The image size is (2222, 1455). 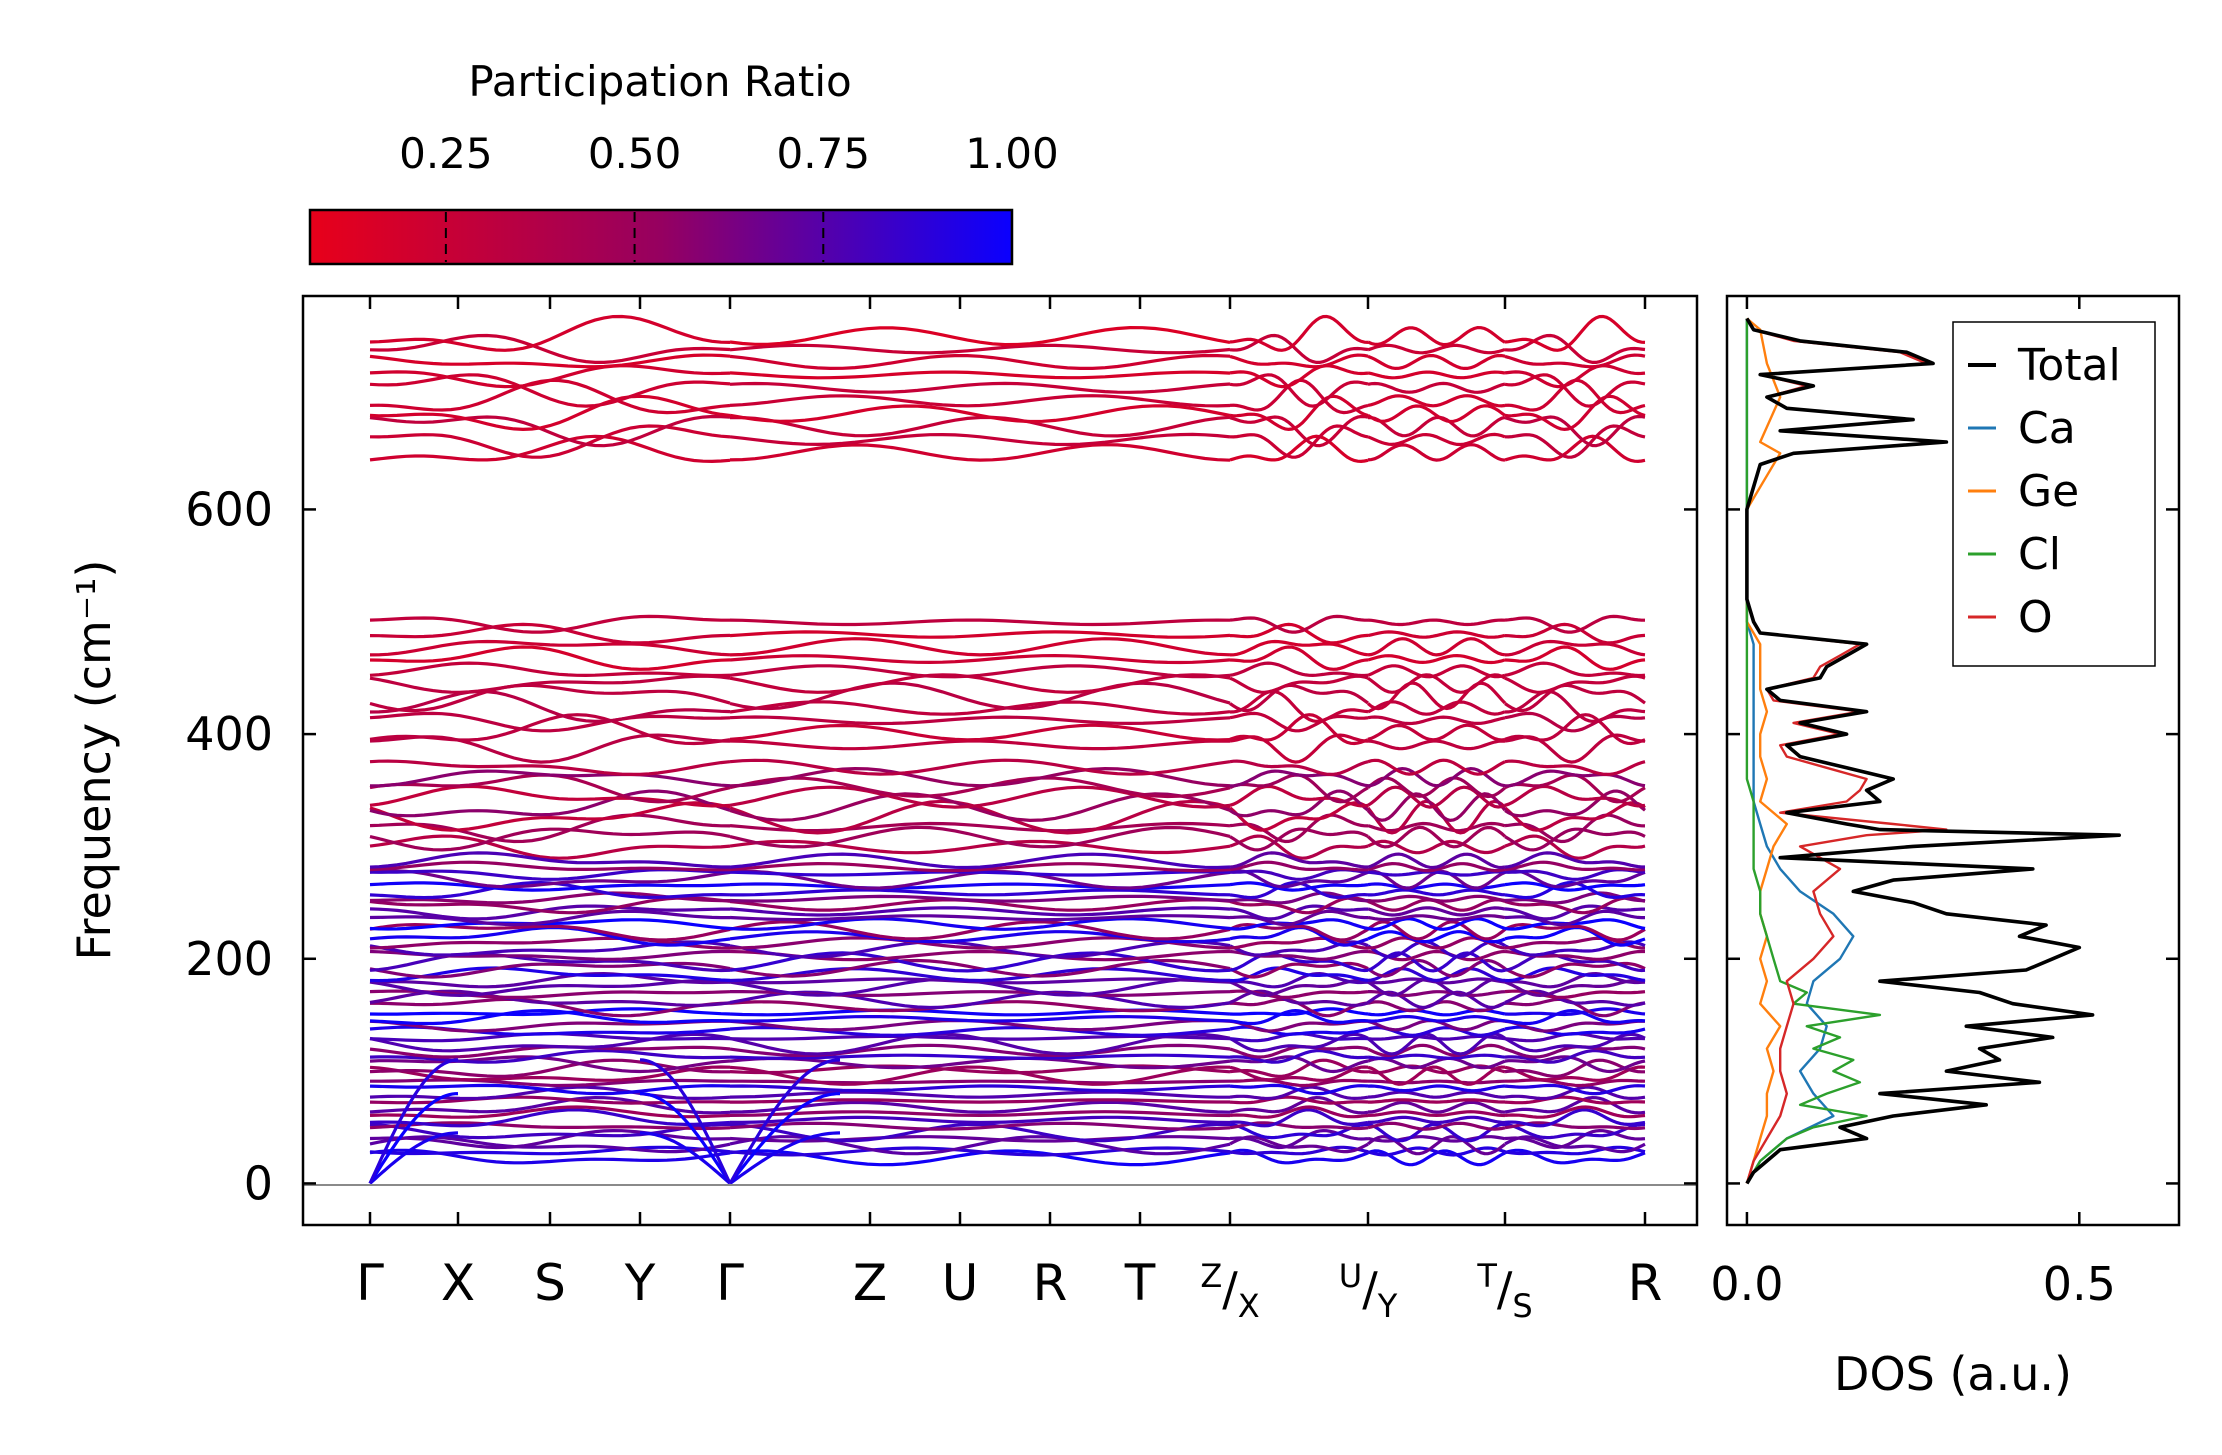 What do you see at coordinates (1944, 803) in the screenshot?
I see `dos-axes: 0.0 0.5` at bounding box center [1944, 803].